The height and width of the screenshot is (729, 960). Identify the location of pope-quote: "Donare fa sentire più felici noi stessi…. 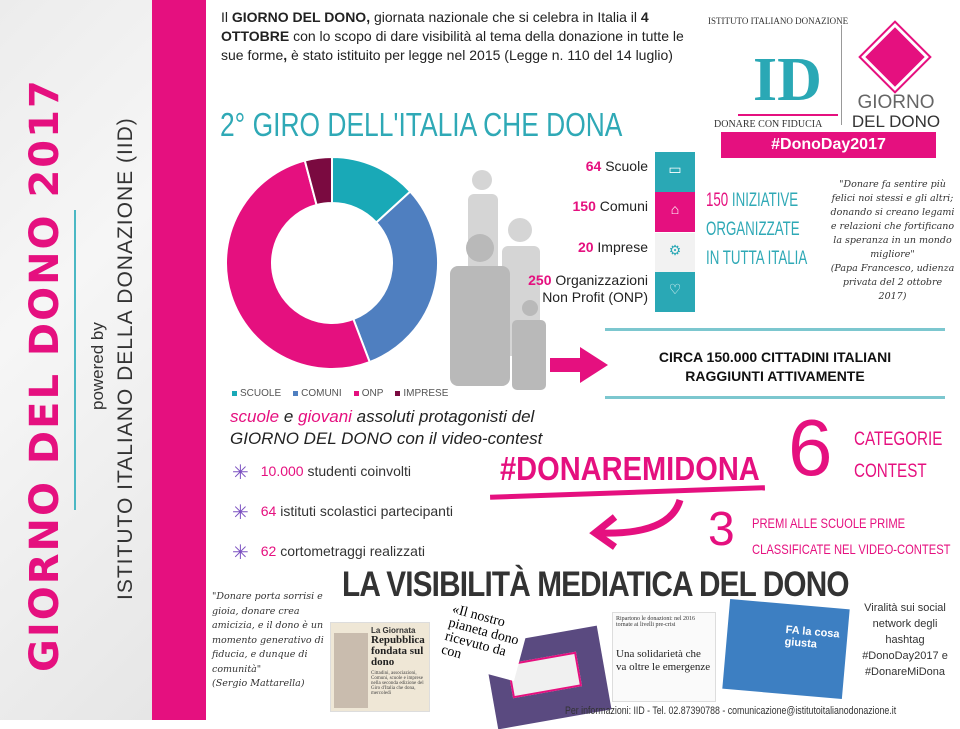
(892, 240).